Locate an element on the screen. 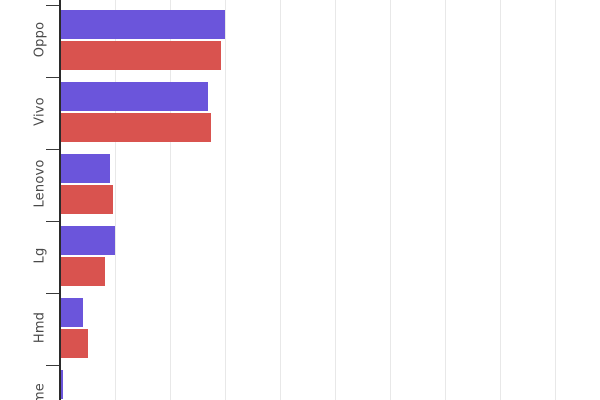 This screenshot has height=400, width=600. y-axis-label-lg: Lg is located at coordinates (40, 255).